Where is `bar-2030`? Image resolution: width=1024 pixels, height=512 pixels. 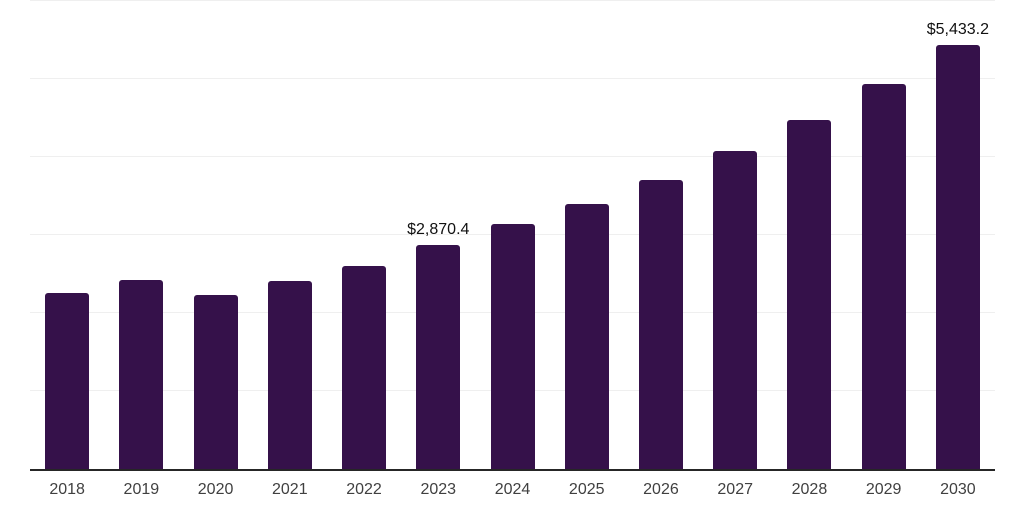
bar-2030 is located at coordinates (957, 257).